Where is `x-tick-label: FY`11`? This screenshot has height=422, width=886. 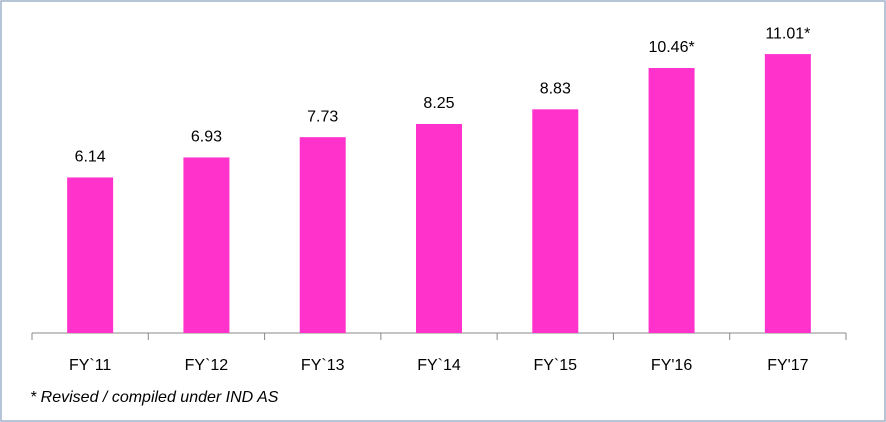 x-tick-label: FY`11 is located at coordinates (90, 365).